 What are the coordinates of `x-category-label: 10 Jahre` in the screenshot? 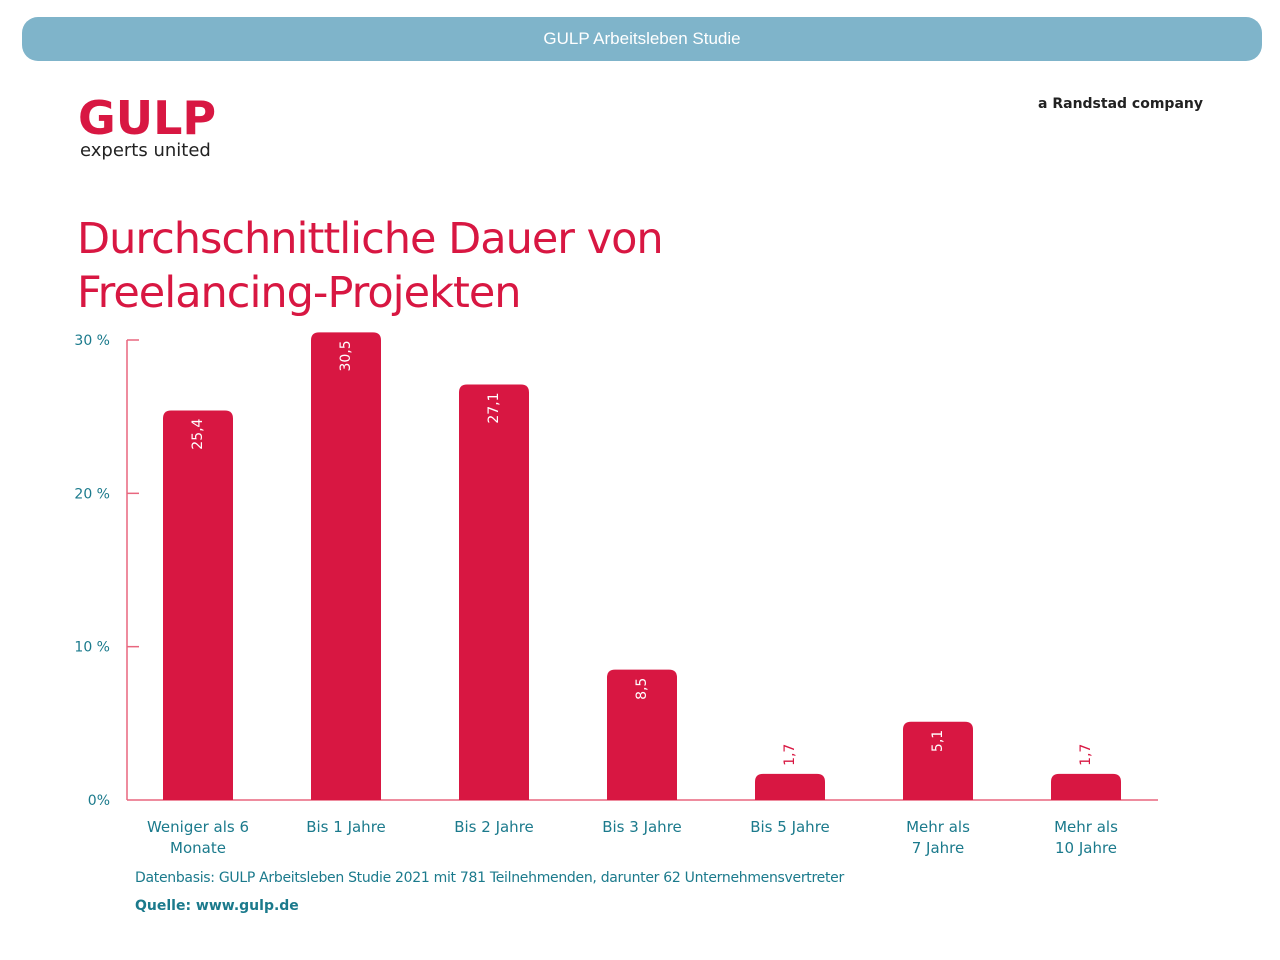 It's located at (1086, 848).